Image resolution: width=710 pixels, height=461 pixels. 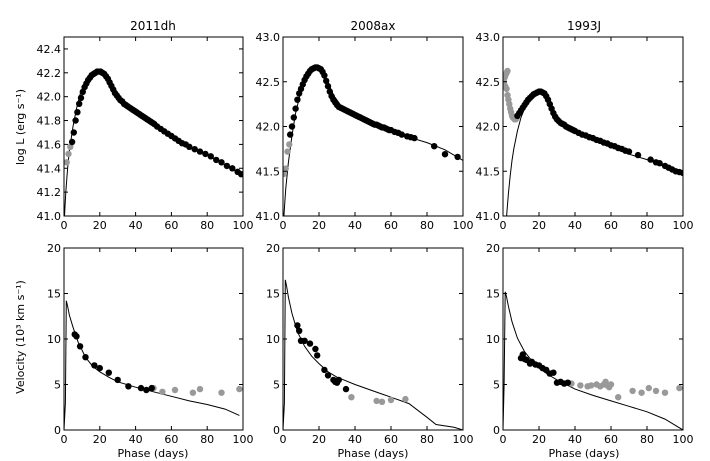 I want to click on y-tick-label: 0, so click(x=276, y=430).